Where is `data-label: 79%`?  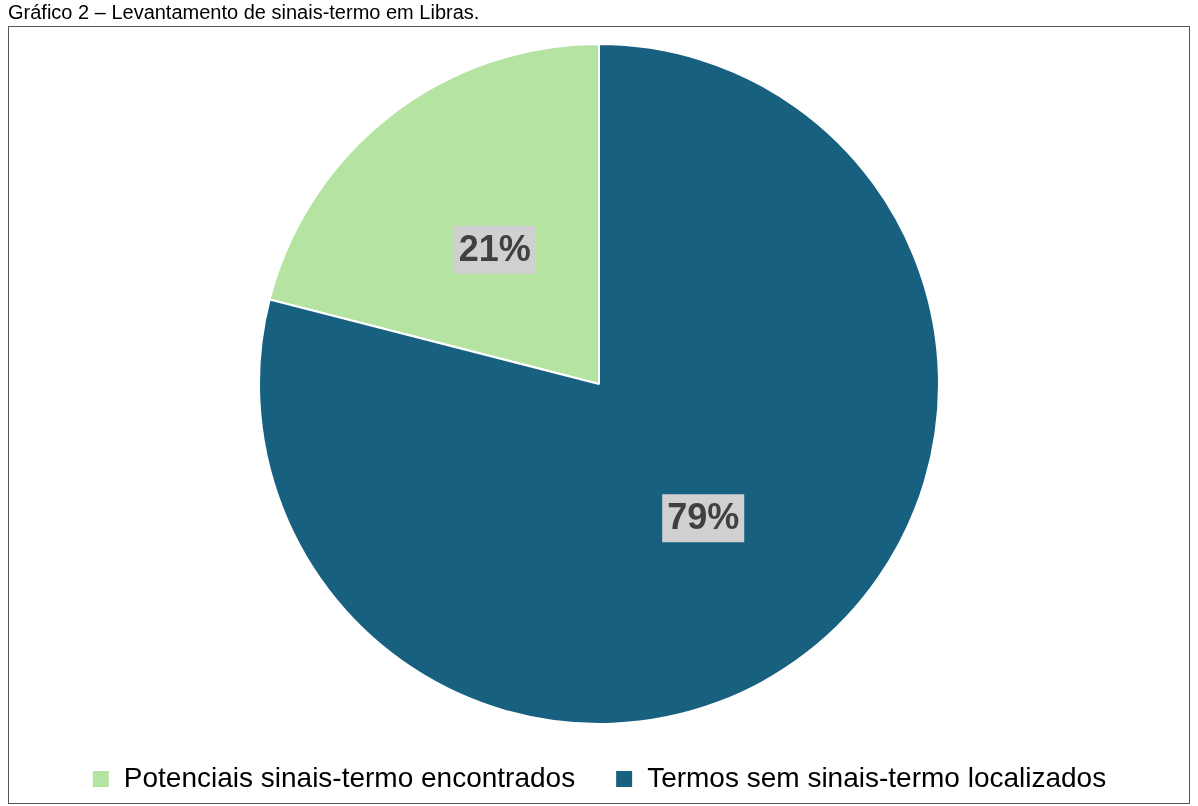
data-label: 79% is located at coordinates (703, 517).